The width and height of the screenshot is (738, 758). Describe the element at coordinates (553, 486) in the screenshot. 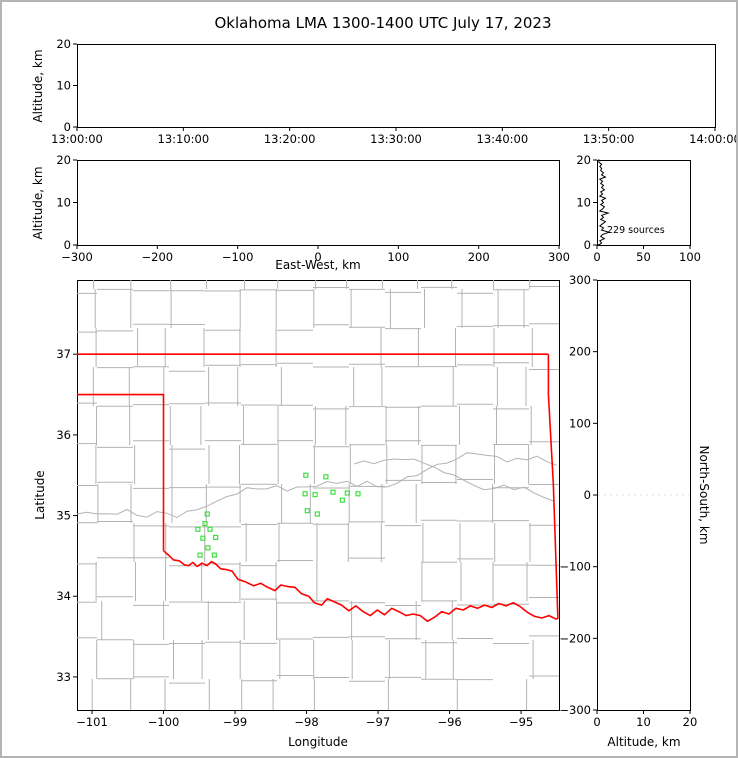

I see `state-border-east` at that location.